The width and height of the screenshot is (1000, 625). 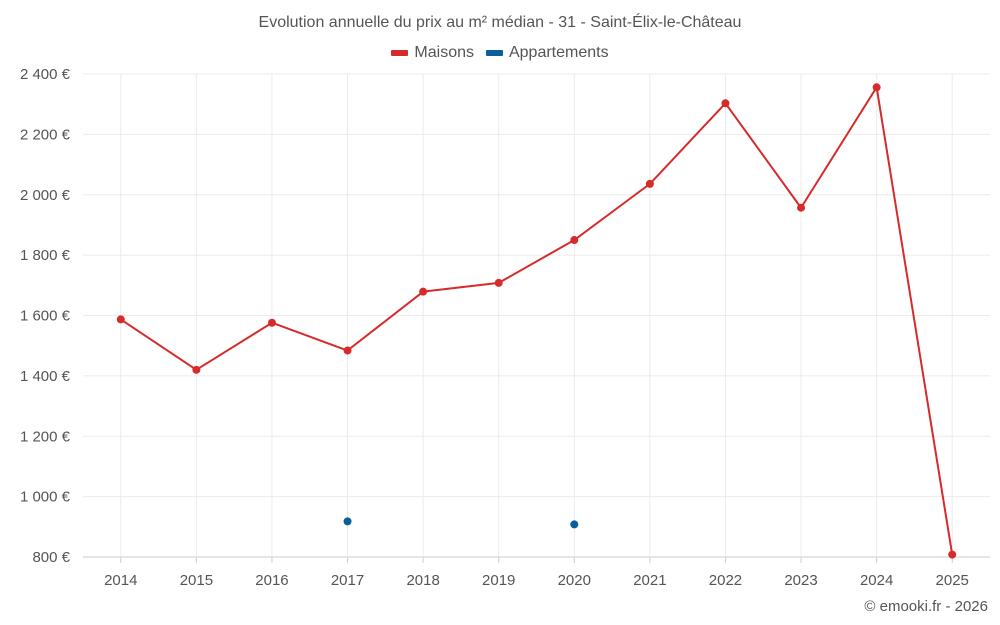 What do you see at coordinates (952, 580) in the screenshot?
I see `x-tick-label: 2025` at bounding box center [952, 580].